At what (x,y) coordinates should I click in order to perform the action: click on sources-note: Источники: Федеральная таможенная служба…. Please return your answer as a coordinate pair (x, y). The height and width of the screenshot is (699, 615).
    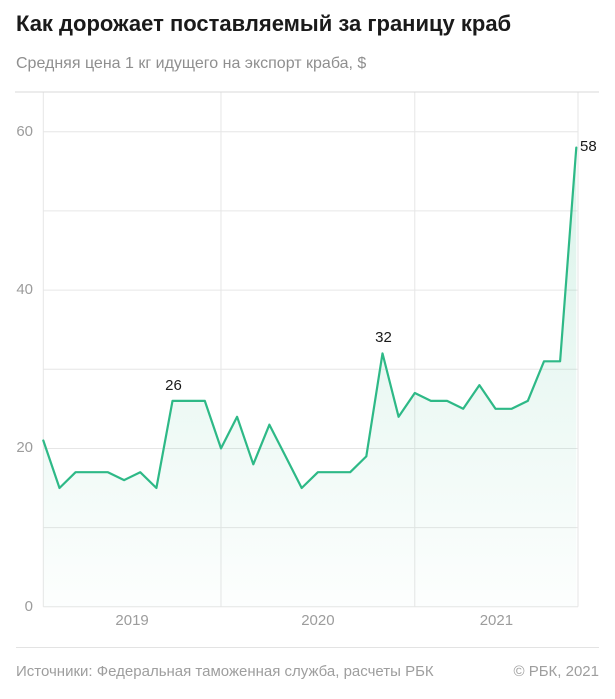
    Looking at the image, I should click on (225, 671).